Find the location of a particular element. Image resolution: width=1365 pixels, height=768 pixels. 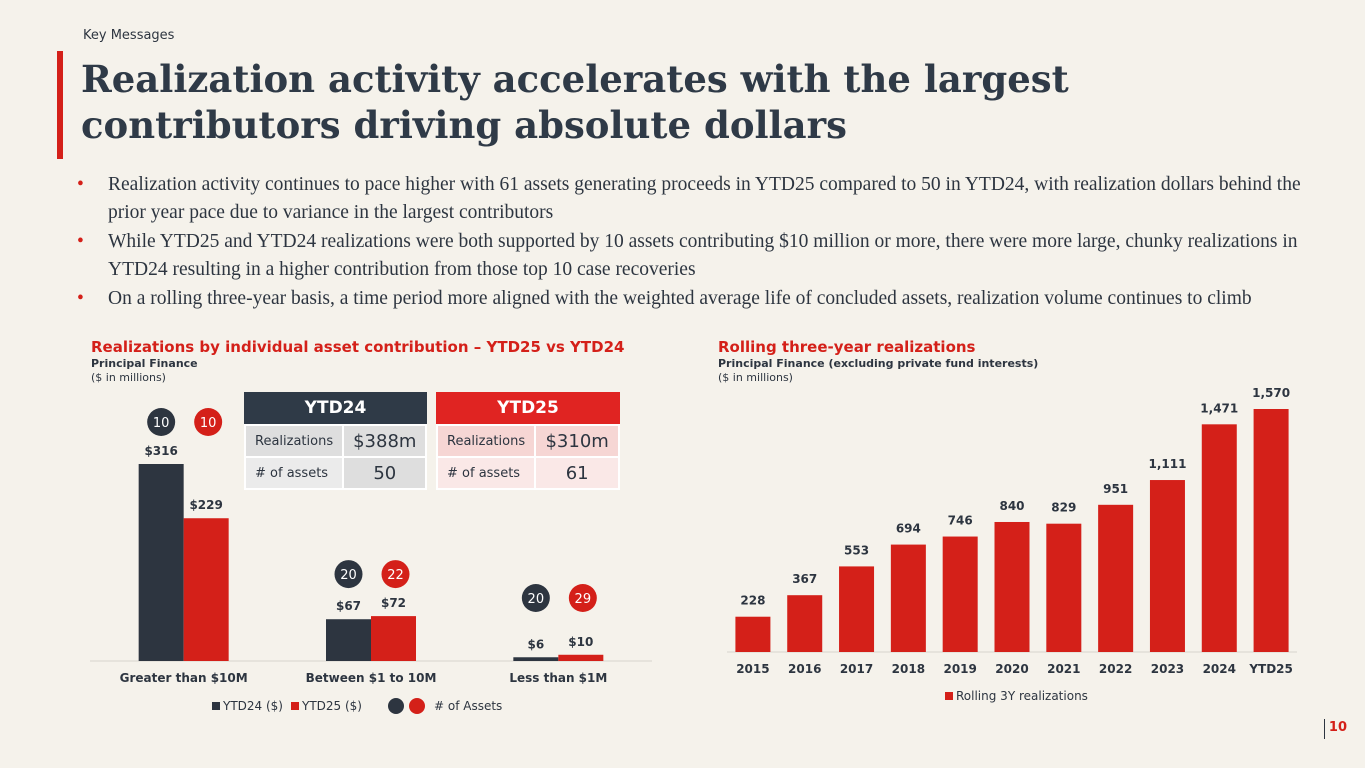

category-label: 2016 is located at coordinates (804, 669).